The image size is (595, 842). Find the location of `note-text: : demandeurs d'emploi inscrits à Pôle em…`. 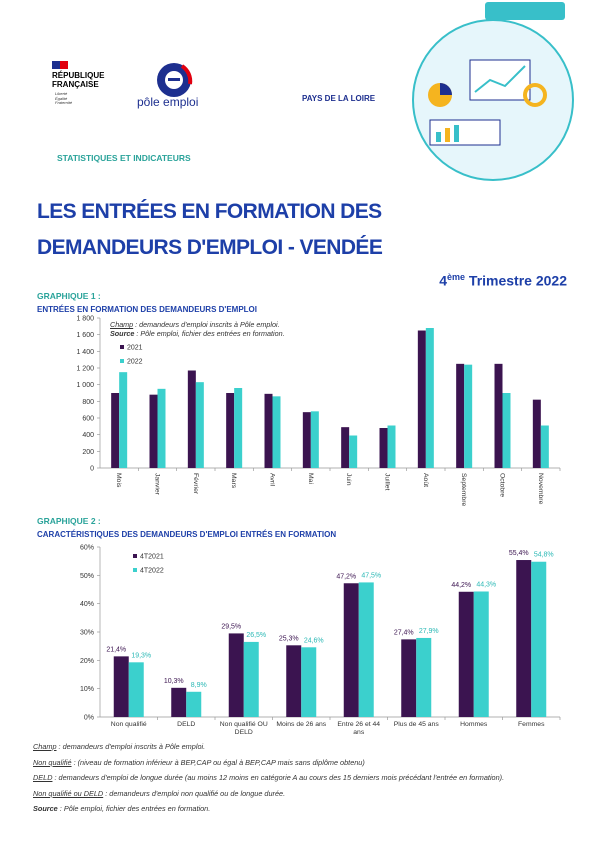

note-text: : demandeurs d'emploi inscrits à Pôle em… is located at coordinates (206, 324).